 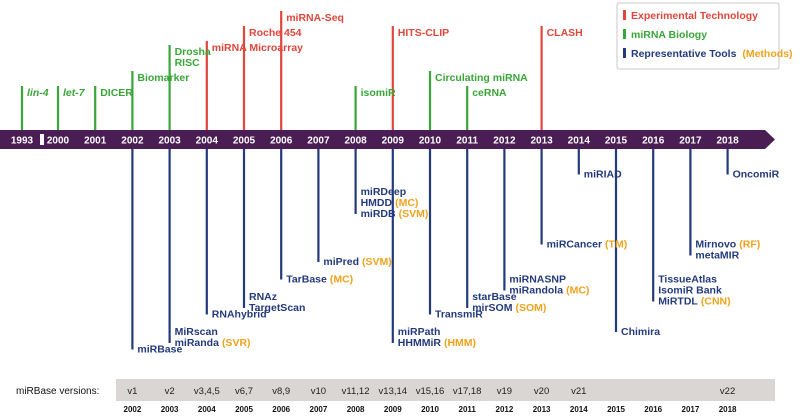 What do you see at coordinates (423, 33) in the screenshot?
I see `top-event-label-2009-0: HITS-CLIP` at bounding box center [423, 33].